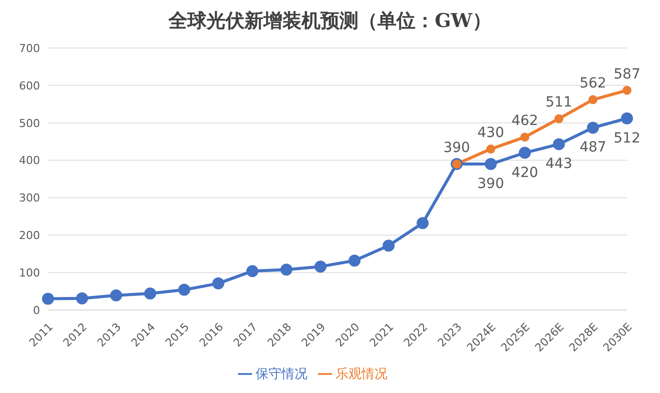  What do you see at coordinates (36, 310) in the screenshot?
I see `y-tick-label: 0` at bounding box center [36, 310].